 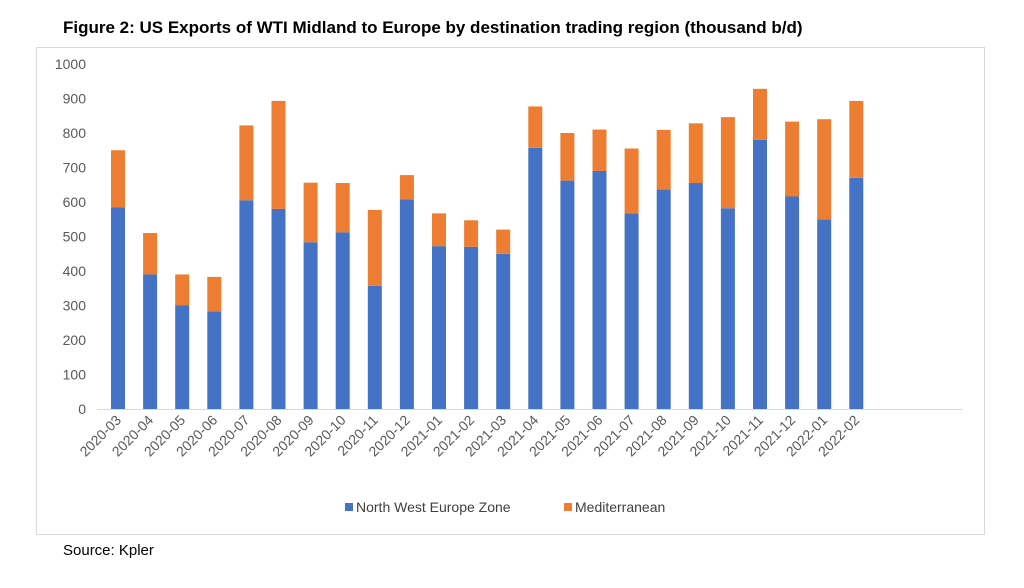 I want to click on legend: North West Europe Zone Mediterranean, so click(x=505, y=507).